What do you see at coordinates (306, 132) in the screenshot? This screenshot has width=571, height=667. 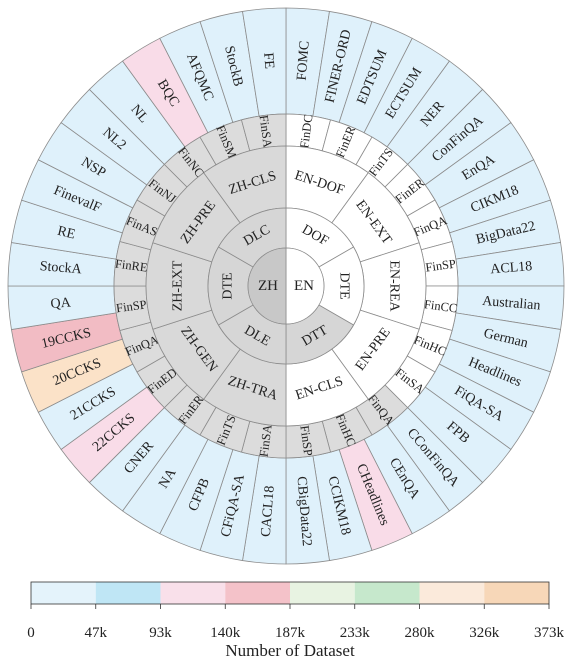 I see `task-label: FinDC` at bounding box center [306, 132].